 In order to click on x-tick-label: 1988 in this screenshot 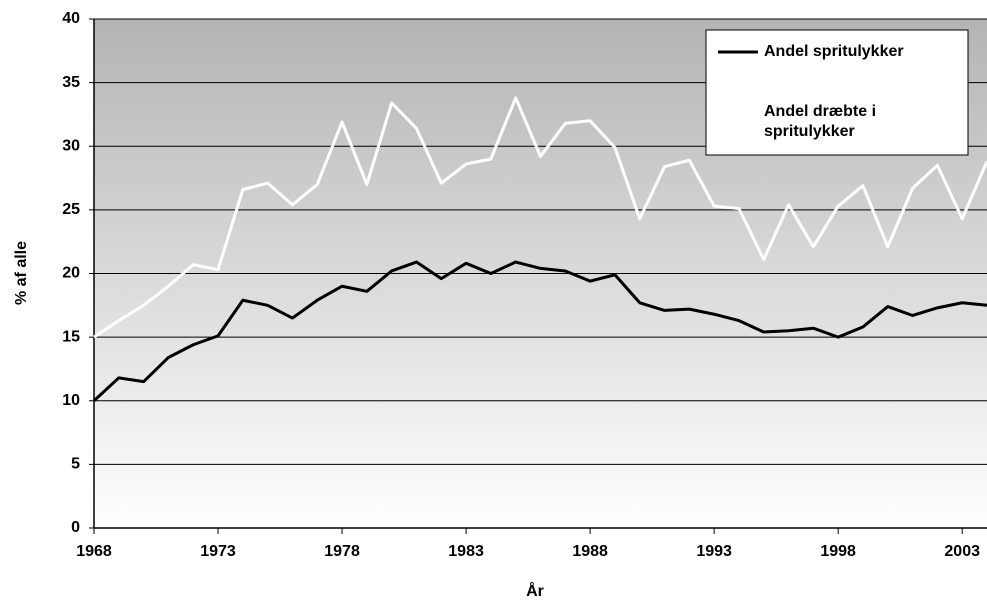, I will do `click(590, 551)`.